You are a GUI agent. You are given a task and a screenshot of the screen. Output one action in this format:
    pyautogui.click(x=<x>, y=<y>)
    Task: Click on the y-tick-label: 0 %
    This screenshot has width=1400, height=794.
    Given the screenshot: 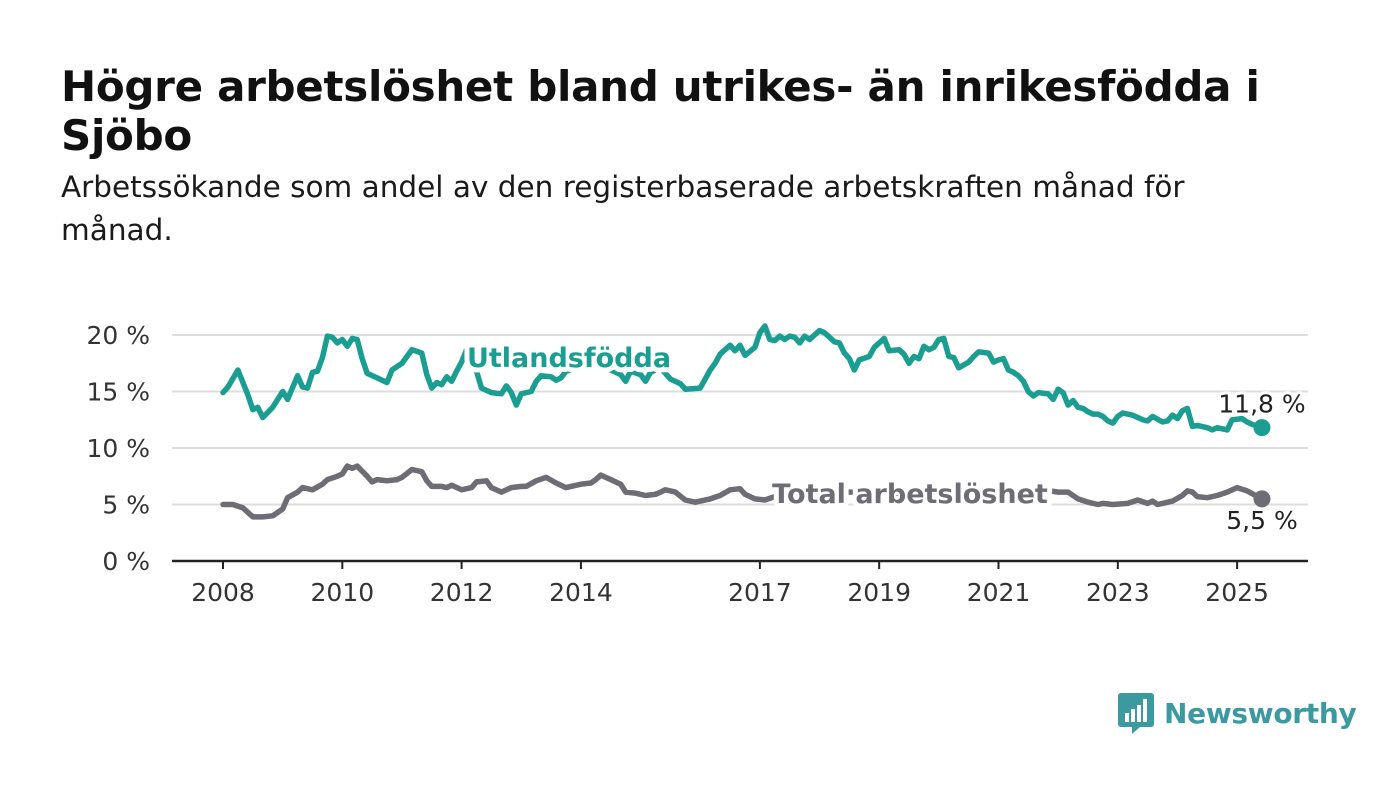 What is the action you would take?
    pyautogui.click(x=126, y=561)
    